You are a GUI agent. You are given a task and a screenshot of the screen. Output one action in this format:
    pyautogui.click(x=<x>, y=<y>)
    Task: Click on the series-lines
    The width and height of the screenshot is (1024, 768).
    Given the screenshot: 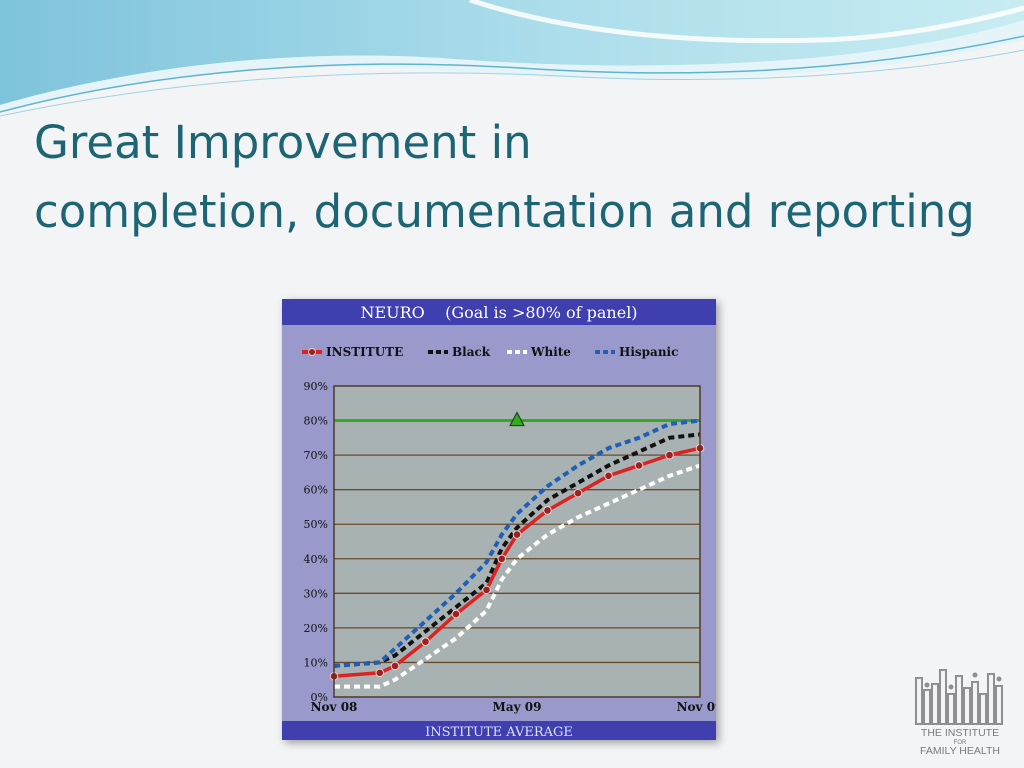 What is the action you would take?
    pyautogui.click(x=517, y=553)
    